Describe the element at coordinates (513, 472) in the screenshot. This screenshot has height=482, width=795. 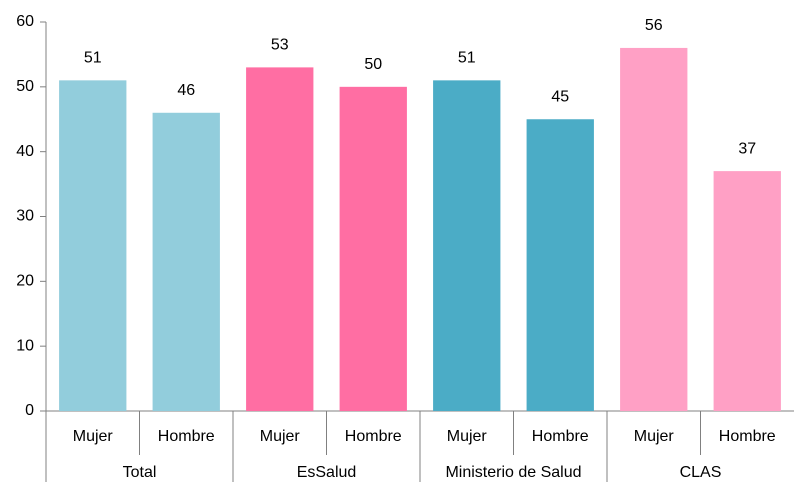
I see `group-label: Ministerio de Salud` at that location.